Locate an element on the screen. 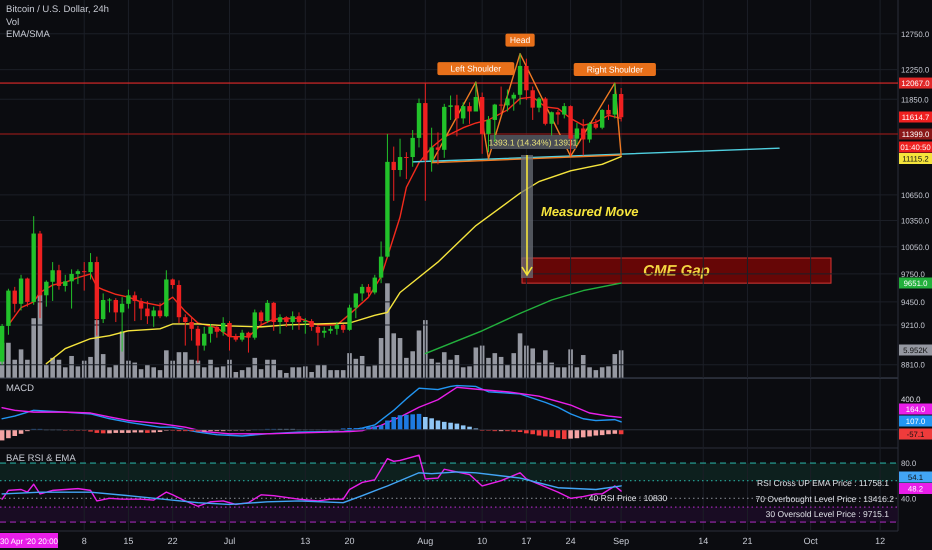  chart-title: MACD is located at coordinates (20, 388).